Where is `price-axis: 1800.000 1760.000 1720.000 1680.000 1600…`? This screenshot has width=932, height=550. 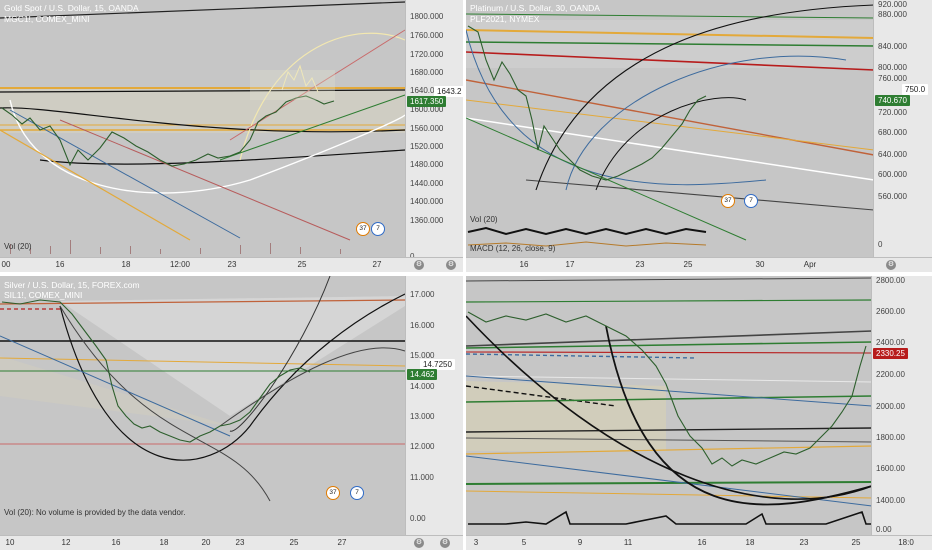 price-axis: 1800.000 1760.000 1720.000 1680.000 1600… is located at coordinates (434, 130).